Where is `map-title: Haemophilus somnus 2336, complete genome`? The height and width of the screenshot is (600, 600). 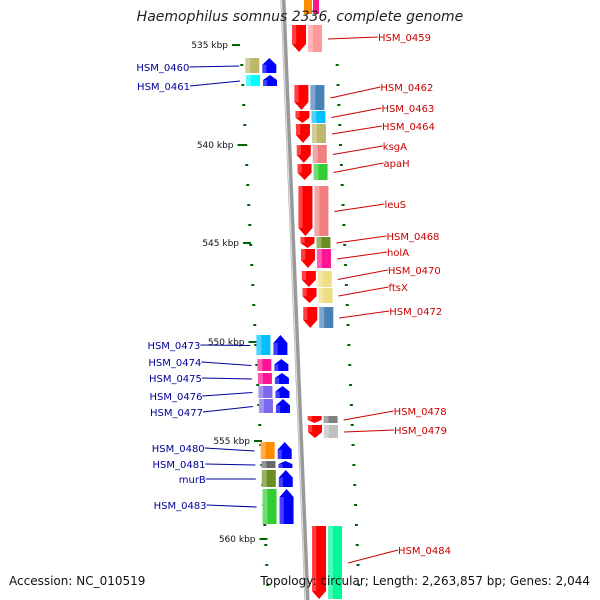
map-title: Haemophilus somnus 2336, complete genome is located at coordinates (300, 17).